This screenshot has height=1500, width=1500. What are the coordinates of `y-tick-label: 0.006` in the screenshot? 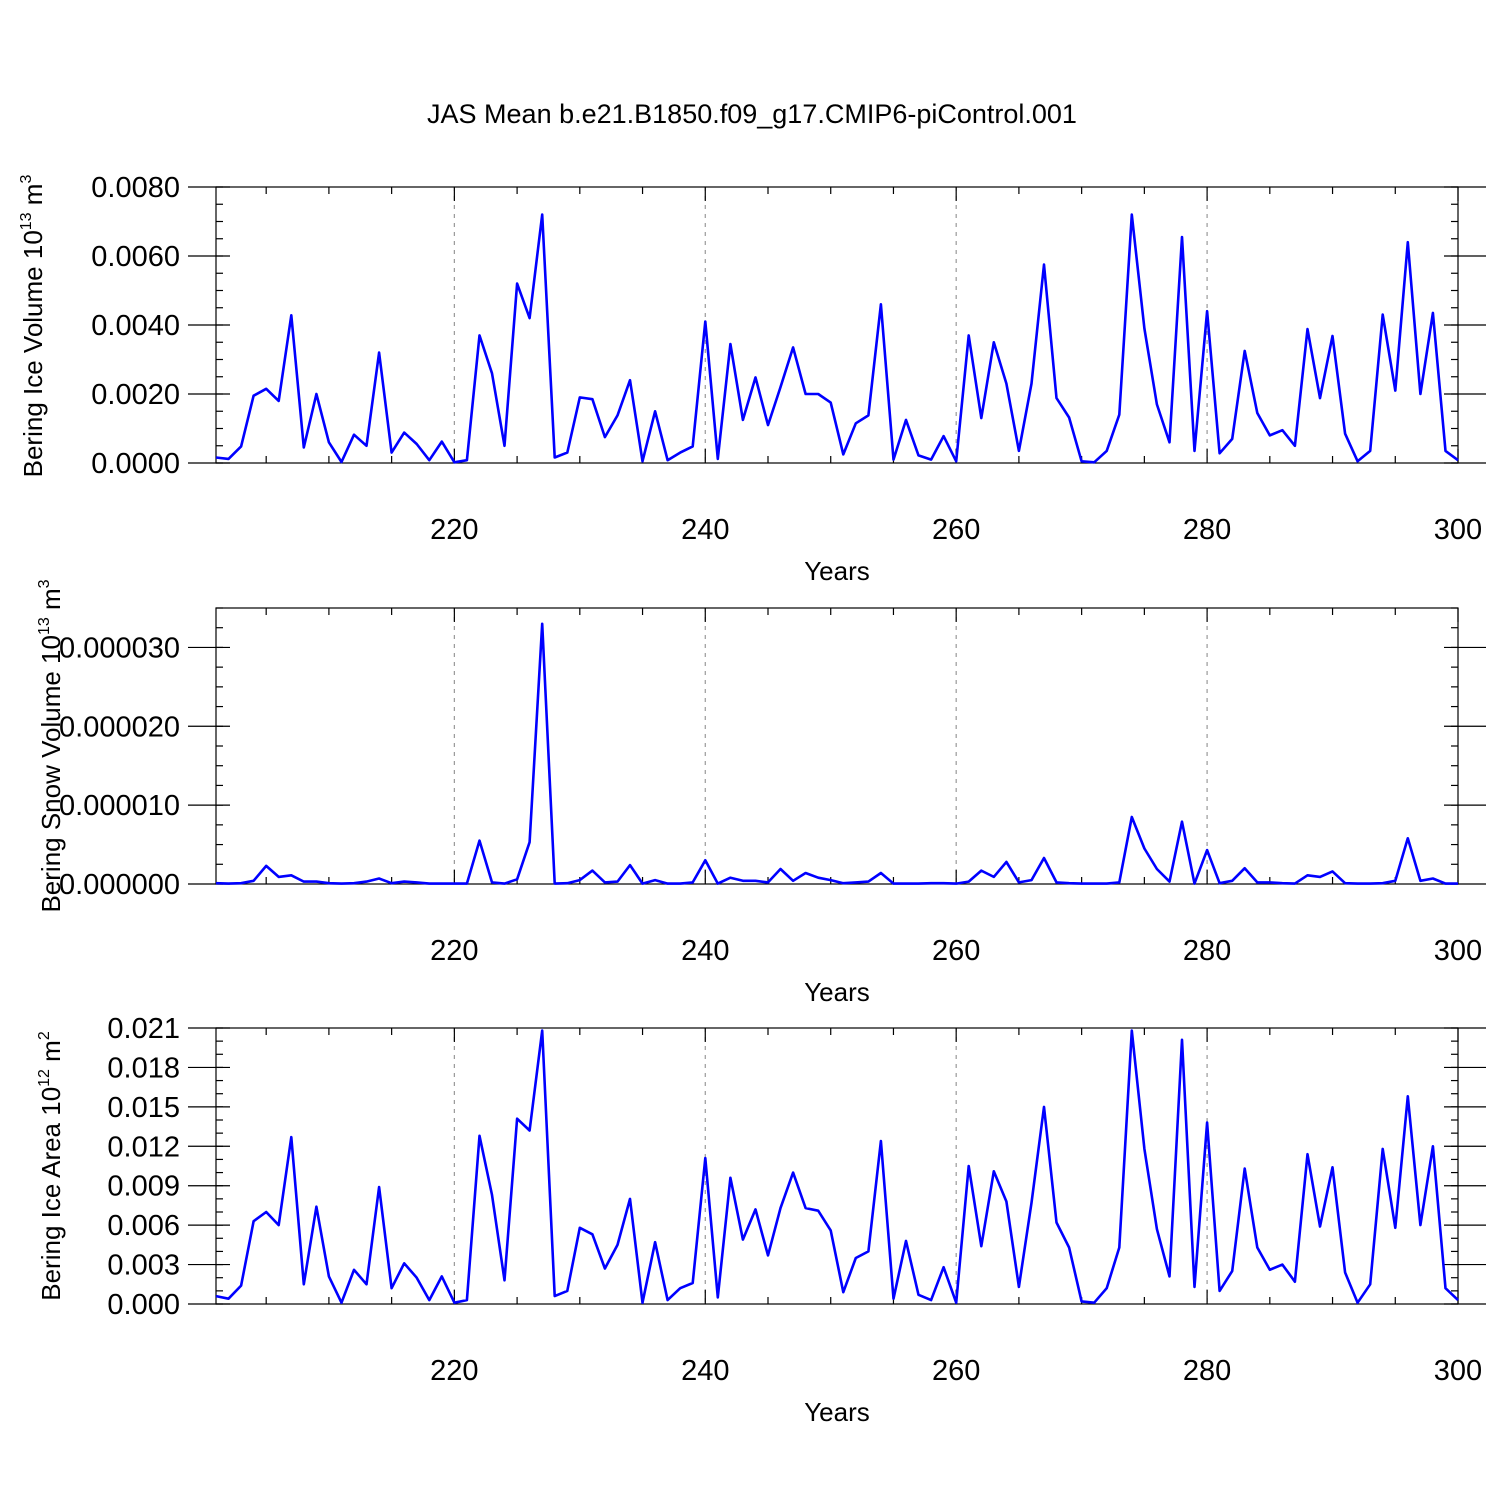 It's located at (143, 1226).